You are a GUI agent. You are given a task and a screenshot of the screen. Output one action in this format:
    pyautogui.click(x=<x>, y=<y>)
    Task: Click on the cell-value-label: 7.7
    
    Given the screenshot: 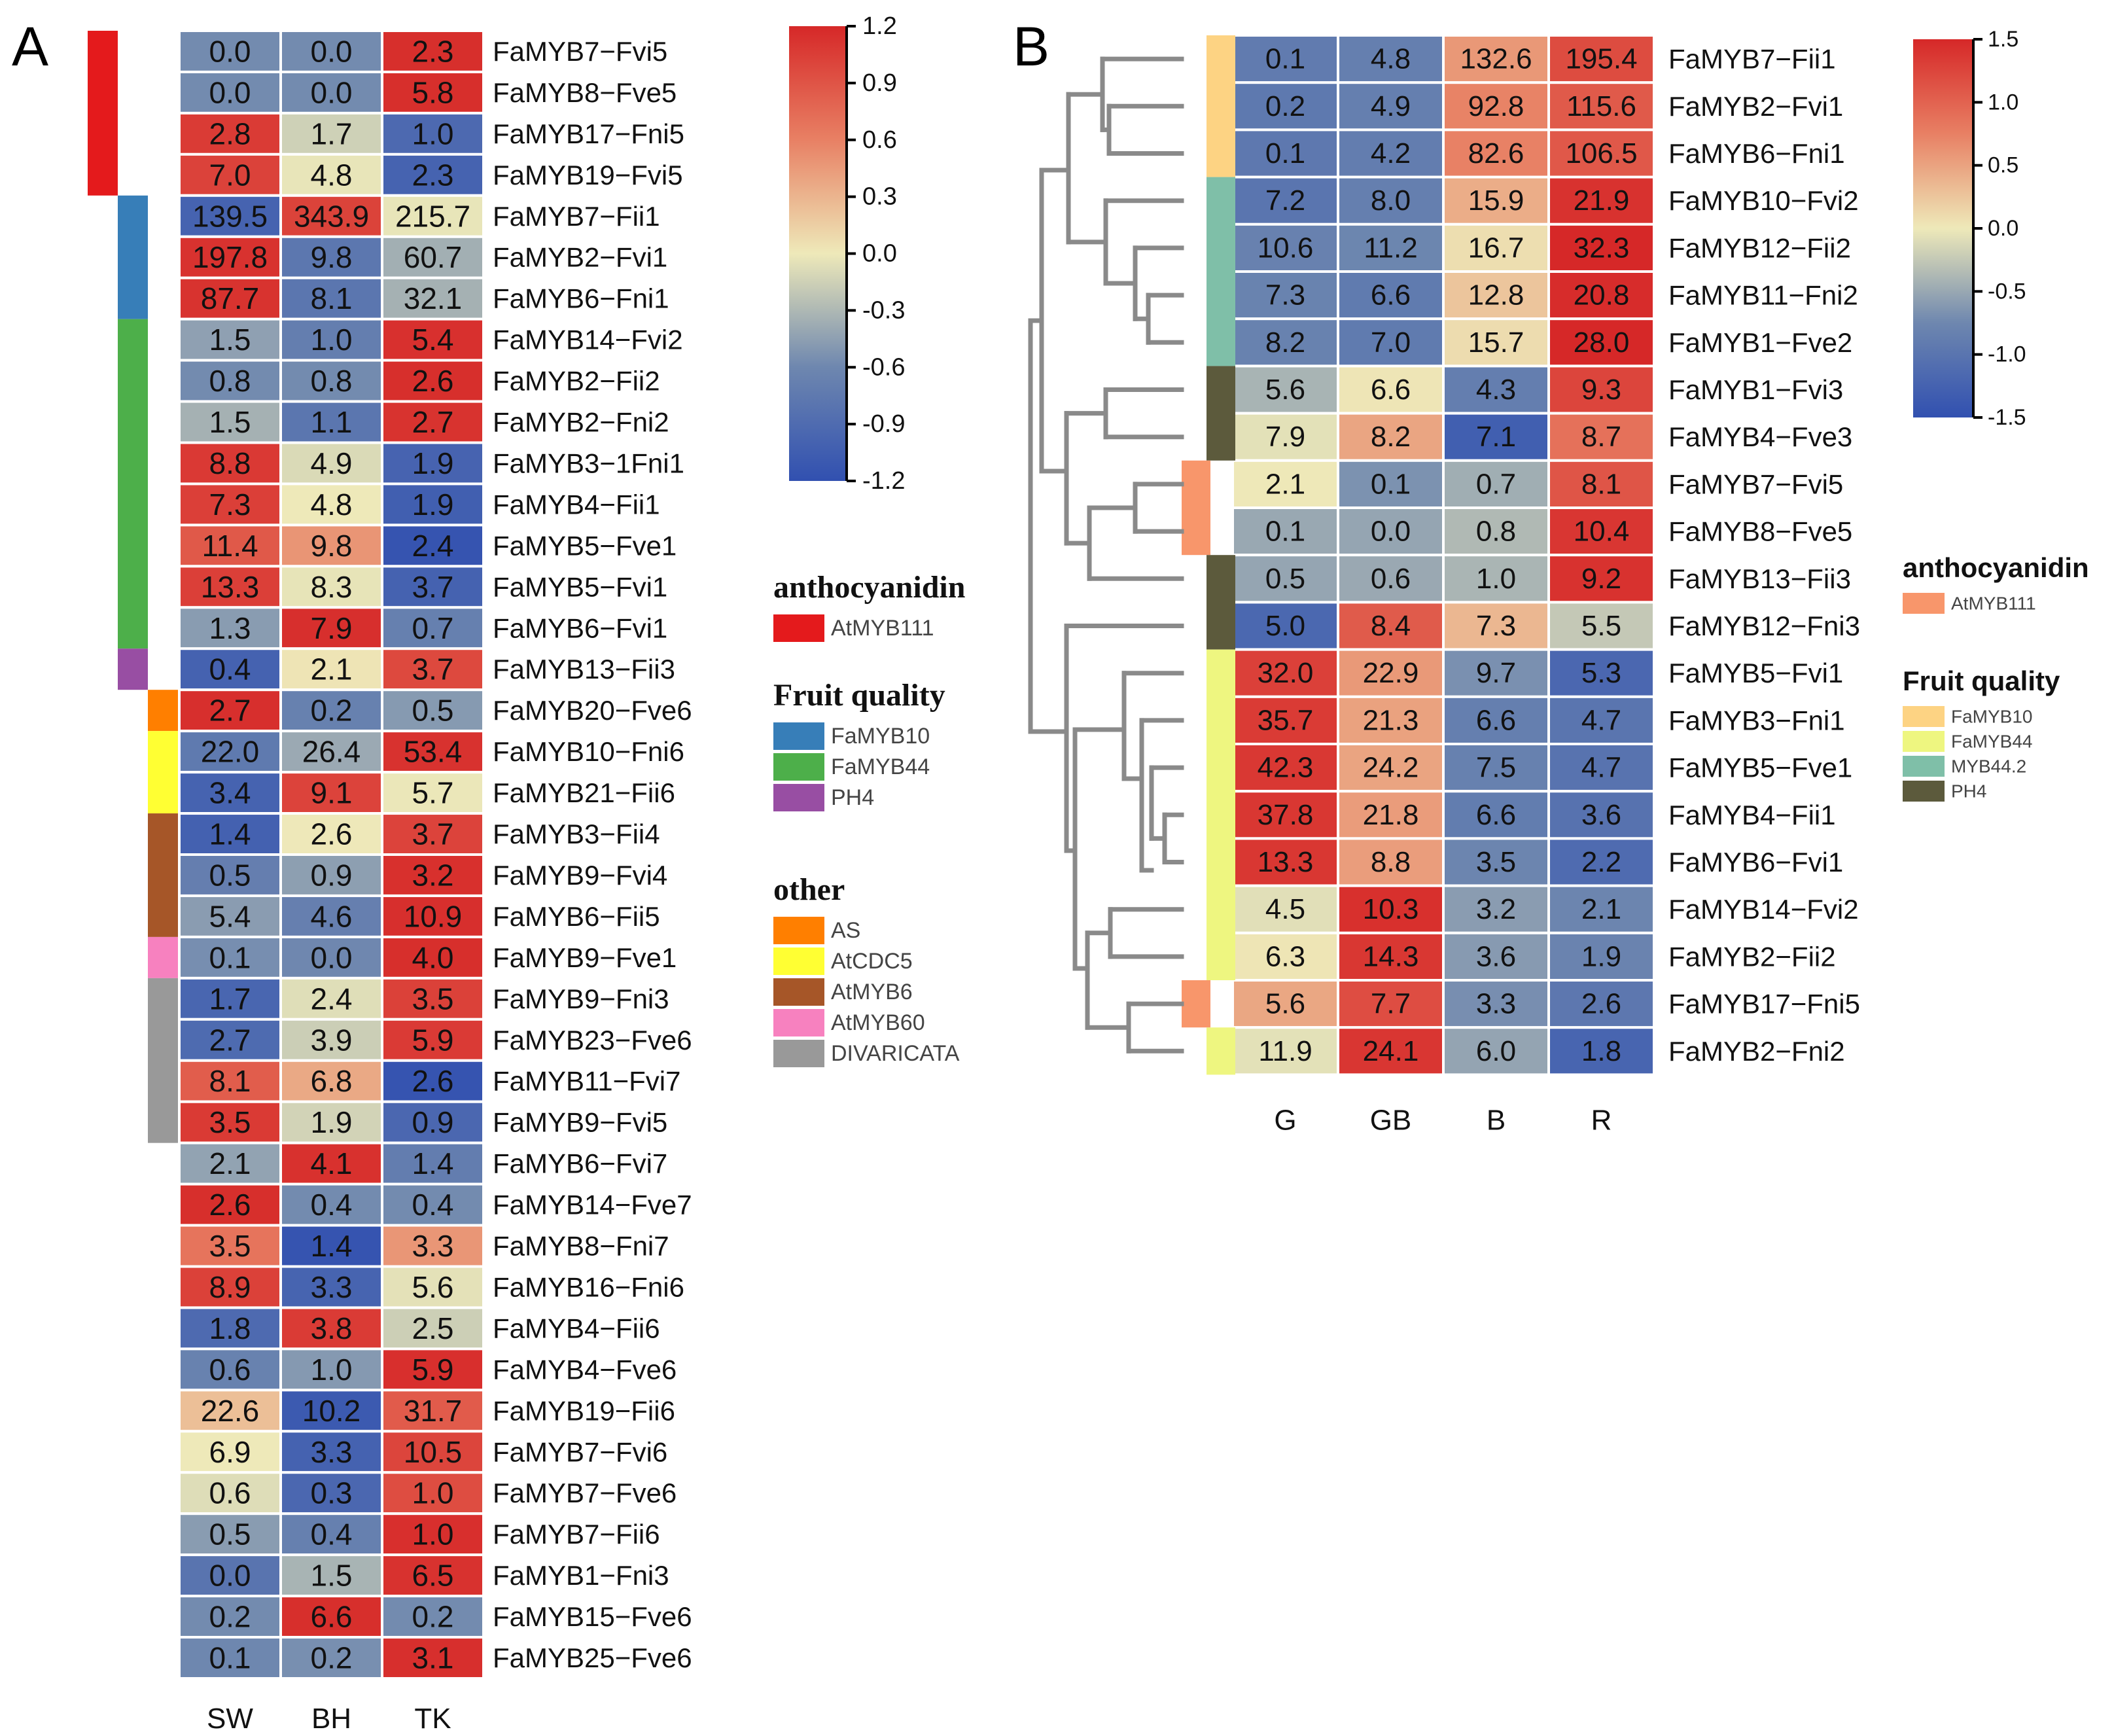 What is the action you would take?
    pyautogui.click(x=1391, y=1004)
    